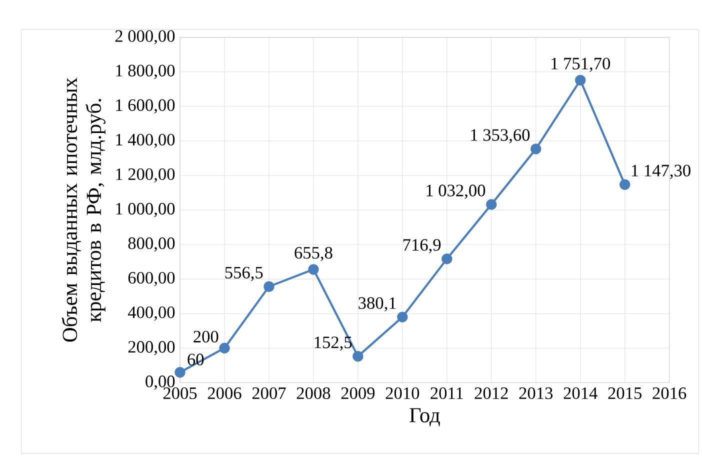 This screenshot has height=456, width=702. I want to click on x-tick-label: 2015, so click(625, 393).